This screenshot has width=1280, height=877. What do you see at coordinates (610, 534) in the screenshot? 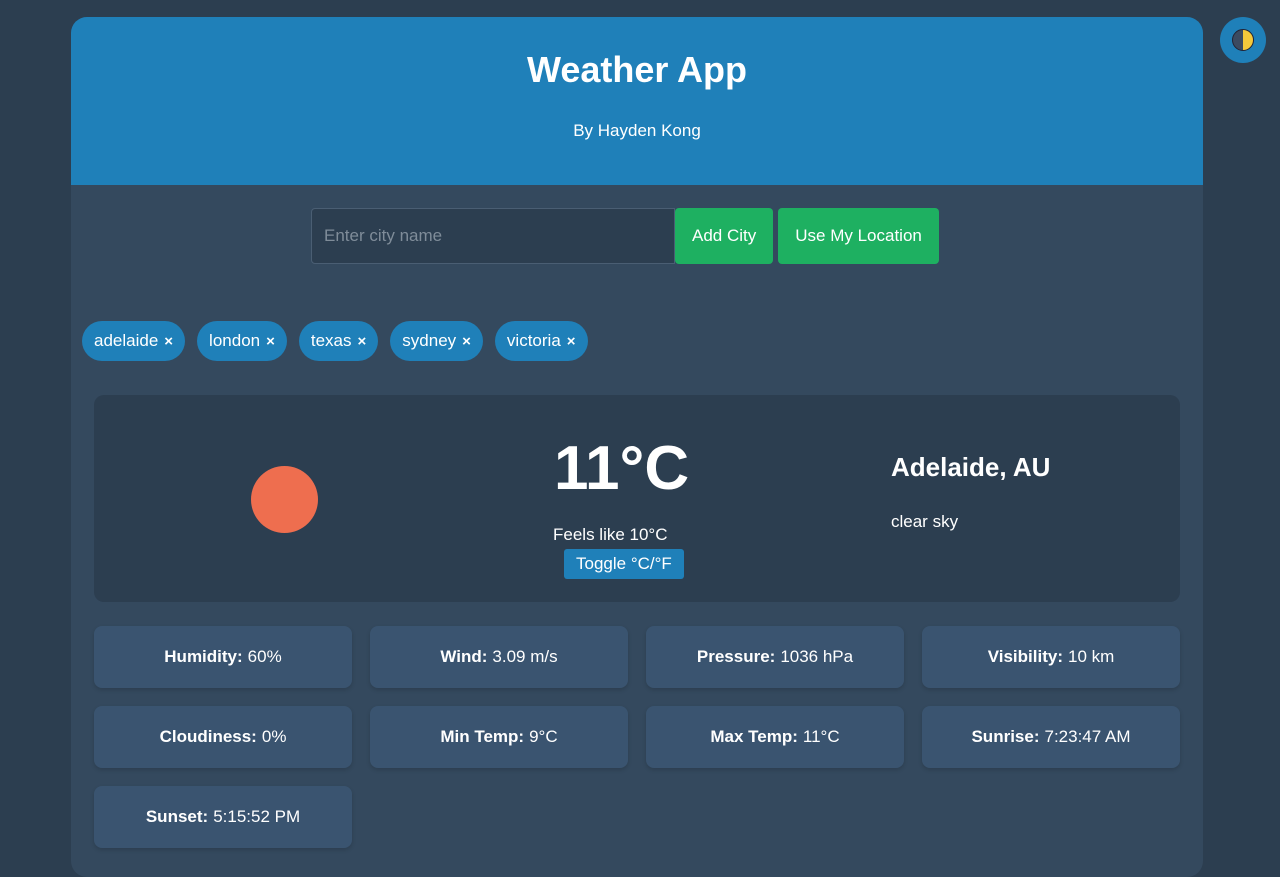
I see `feels-like: Feels like 10°C` at bounding box center [610, 534].